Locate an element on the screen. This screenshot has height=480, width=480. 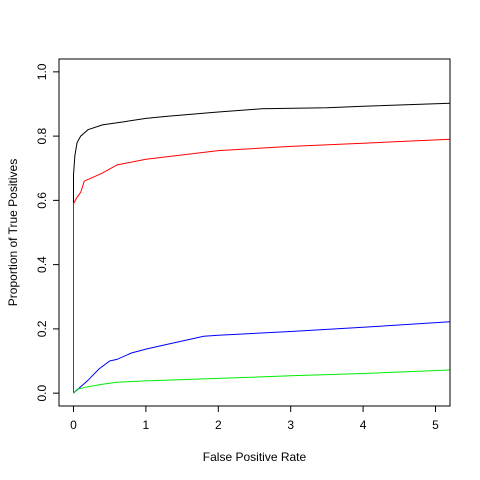
x-tick-label: 1 is located at coordinates (146, 425).